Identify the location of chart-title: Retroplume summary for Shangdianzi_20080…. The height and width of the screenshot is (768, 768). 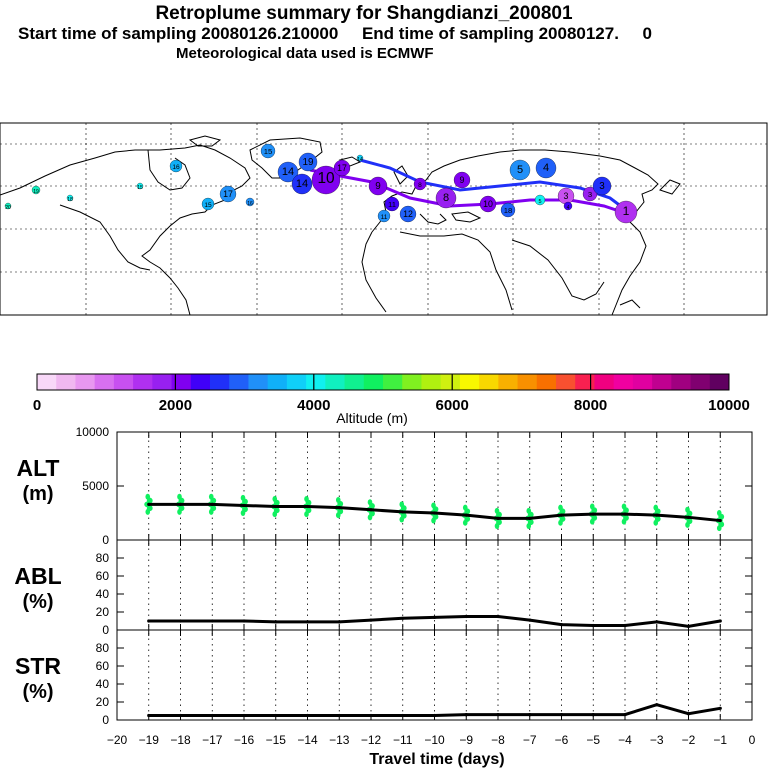
(364, 13).